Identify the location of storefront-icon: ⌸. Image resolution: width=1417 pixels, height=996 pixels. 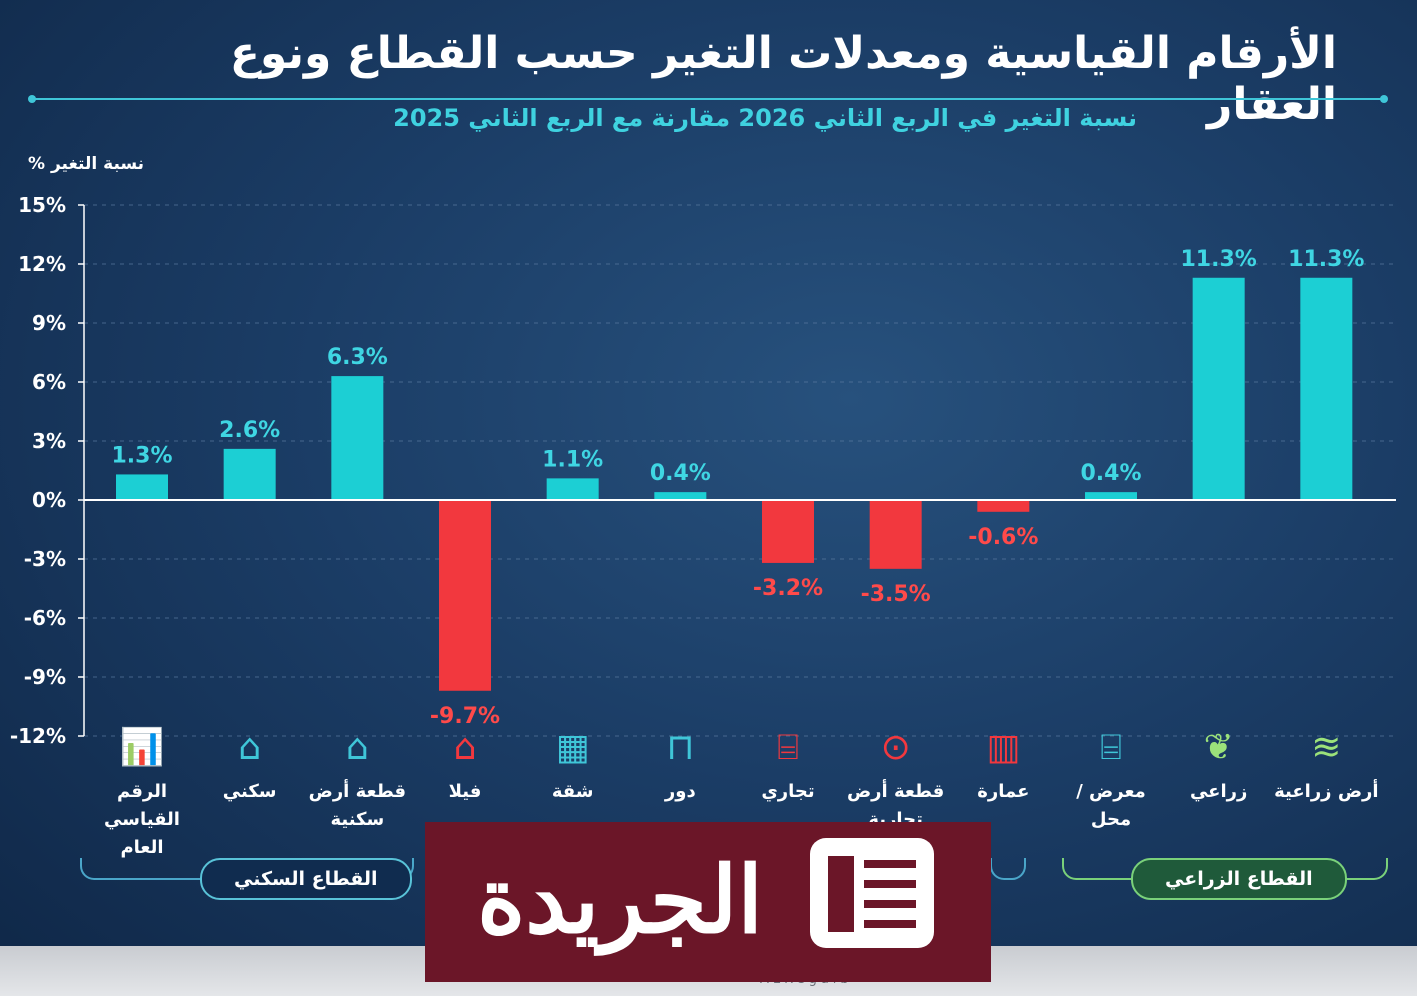
(788, 747).